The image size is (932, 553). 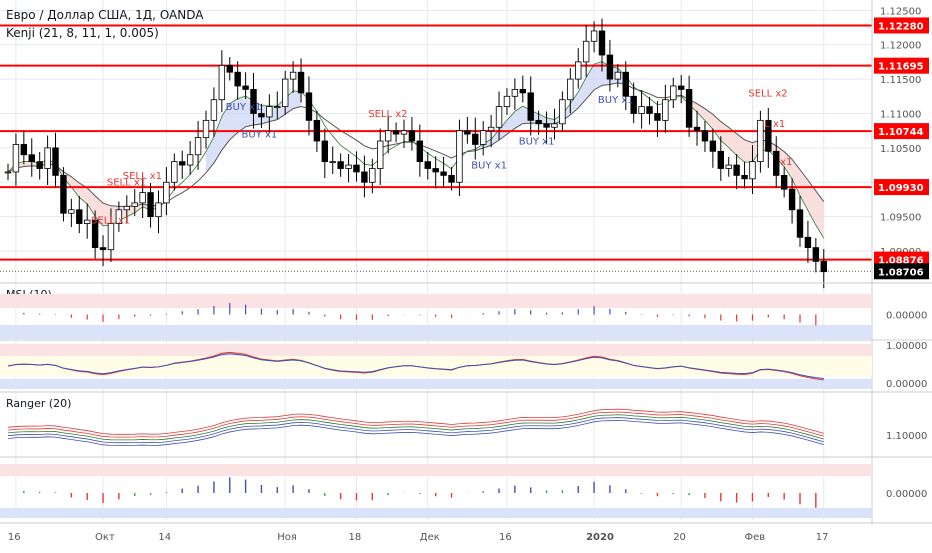 What do you see at coordinates (900, 46) in the screenshot?
I see `price-tick-label: 1.12000` at bounding box center [900, 46].